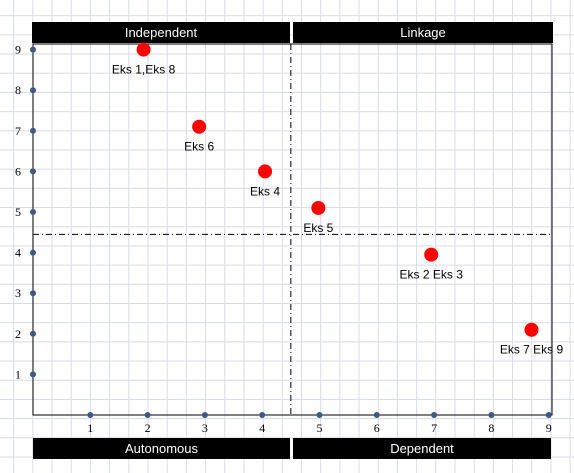 This screenshot has width=574, height=473. I want to click on x-tick-label: 8, so click(491, 428).